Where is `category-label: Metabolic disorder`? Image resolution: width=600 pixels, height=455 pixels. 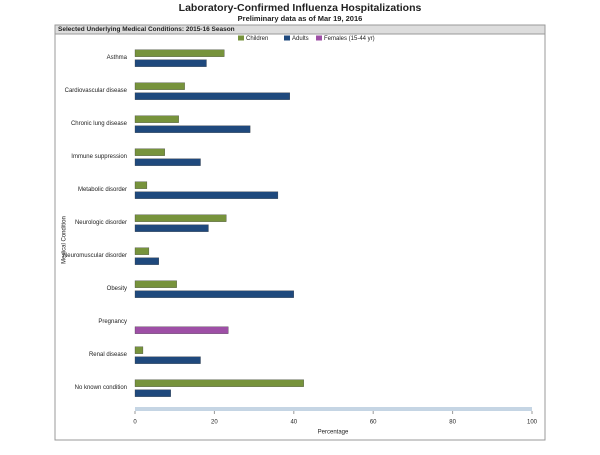
category-label: Metabolic disorder is located at coordinates (102, 190).